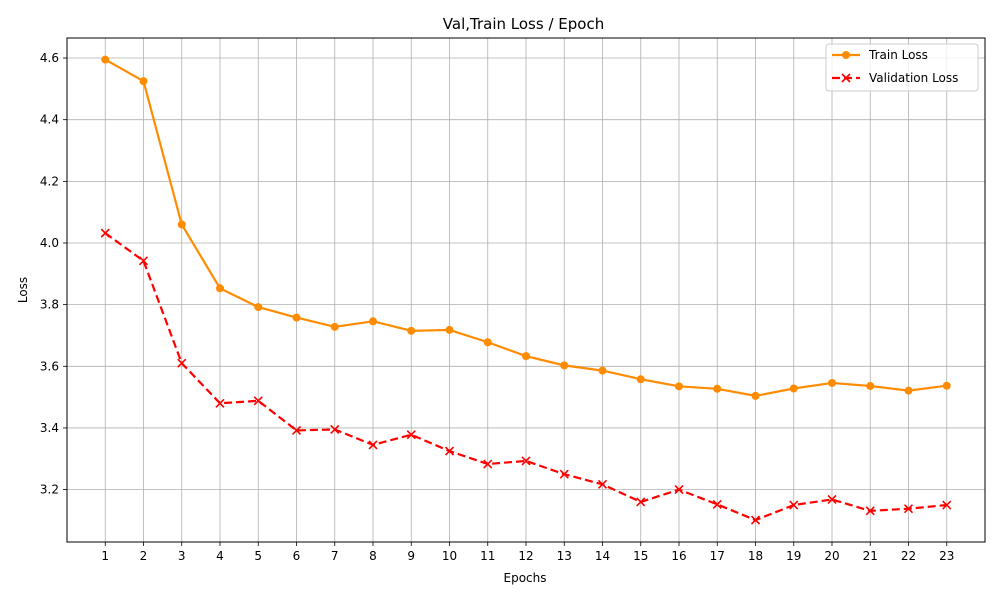  What do you see at coordinates (717, 556) in the screenshot?
I see `x-tick-label: 17` at bounding box center [717, 556].